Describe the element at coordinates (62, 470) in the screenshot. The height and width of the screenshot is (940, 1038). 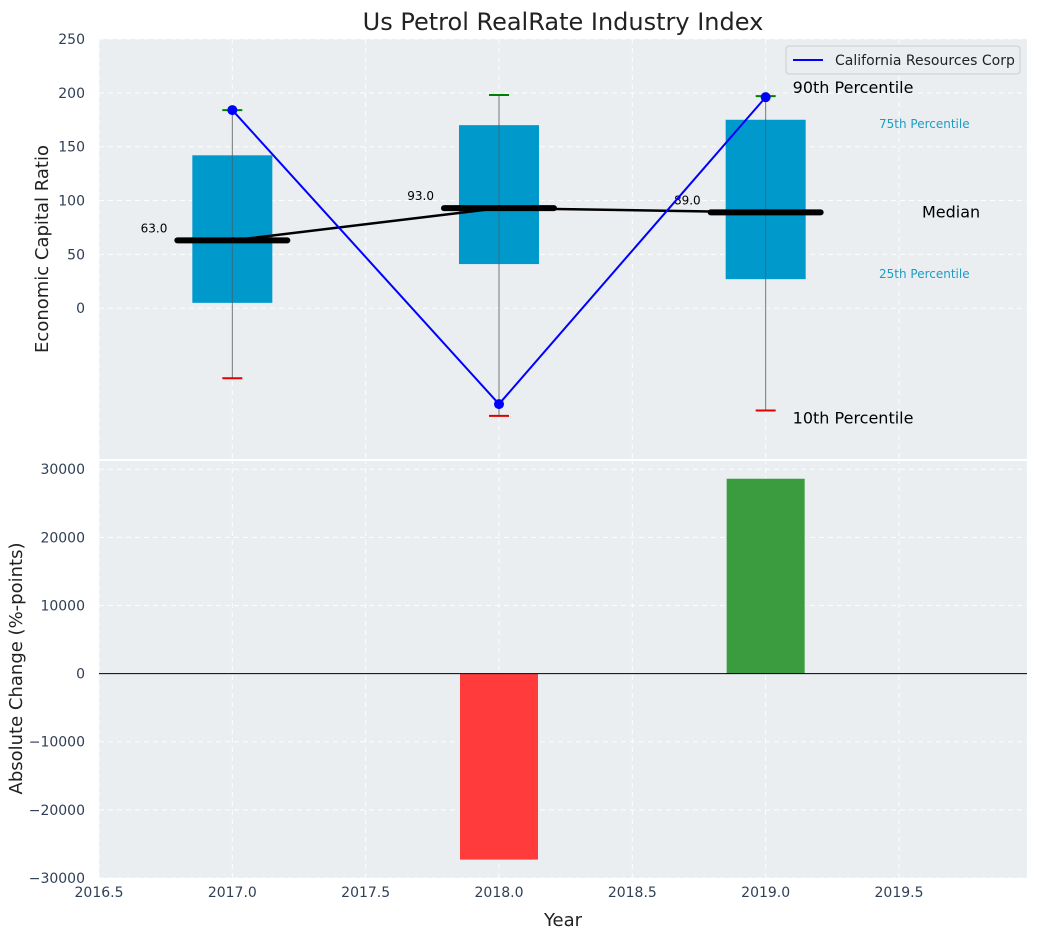
I see `bottom-y-tick-label: 30000` at that location.